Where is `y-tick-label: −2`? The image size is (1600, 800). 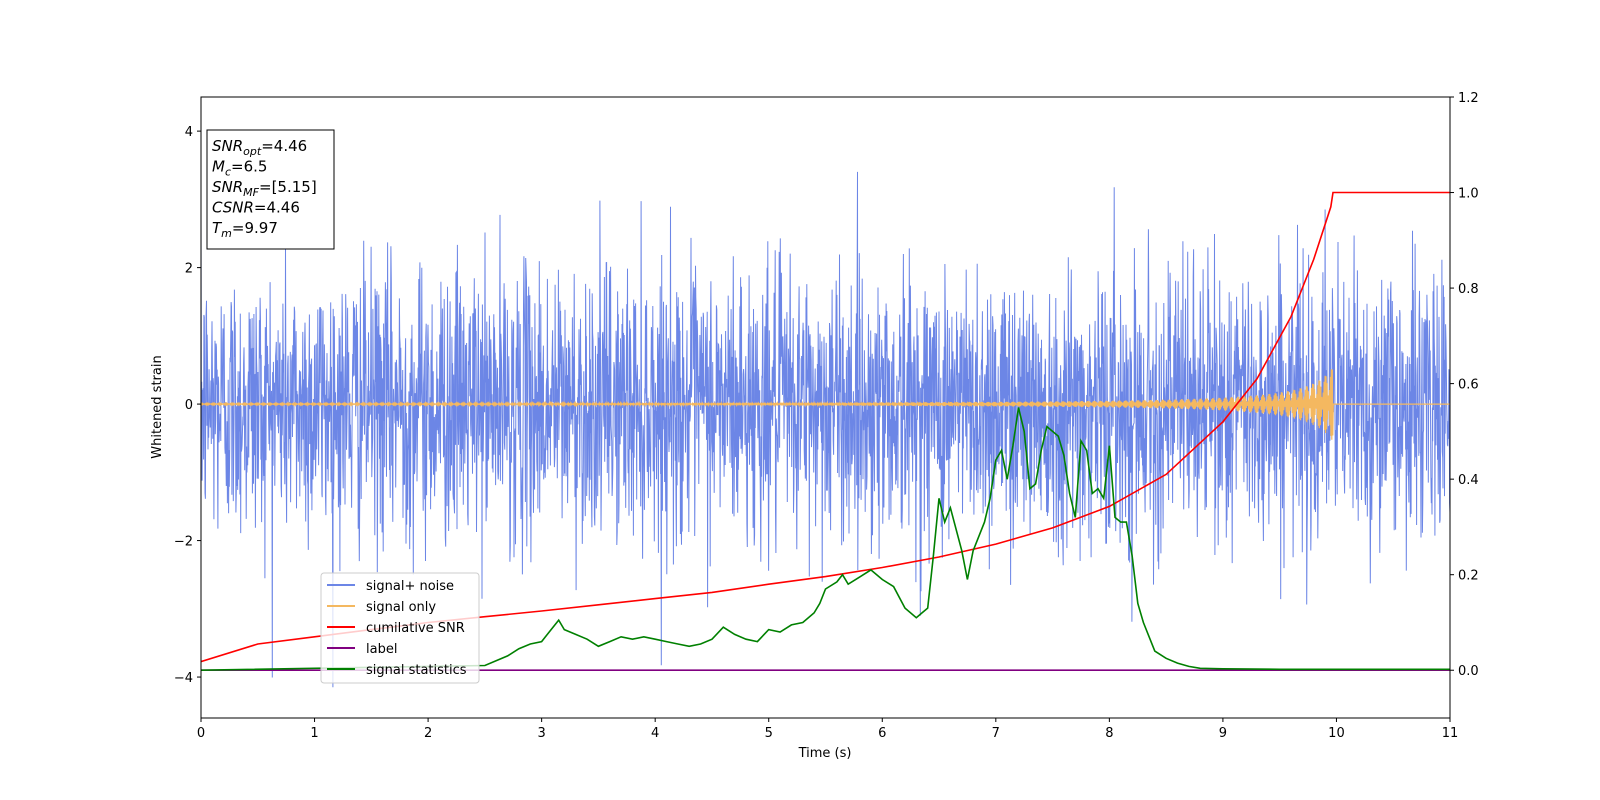 y-tick-label: −2 is located at coordinates (183, 542).